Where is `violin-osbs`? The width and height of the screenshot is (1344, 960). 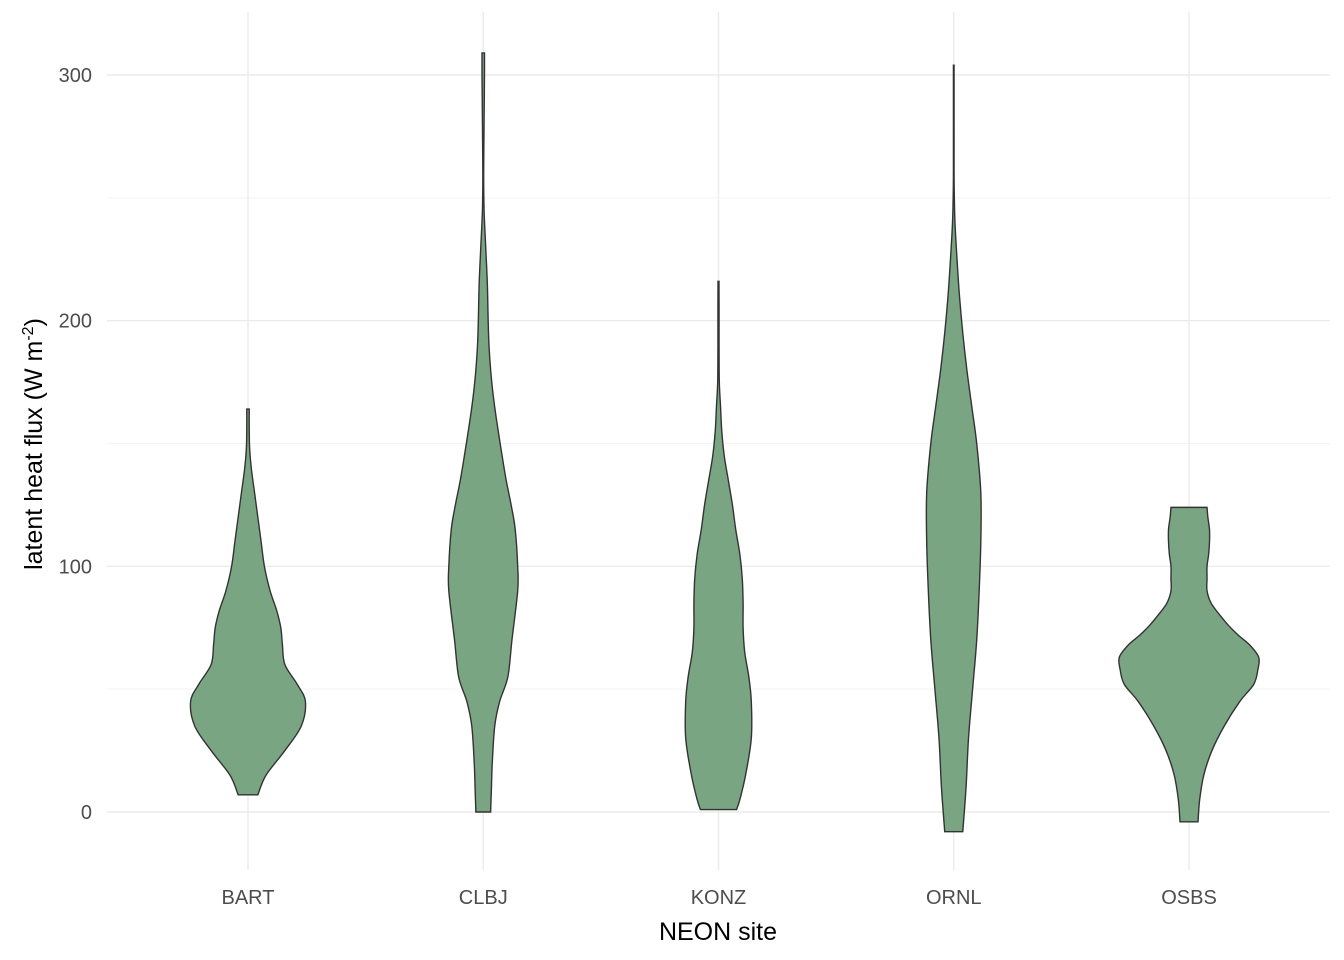 violin-osbs is located at coordinates (1189, 664).